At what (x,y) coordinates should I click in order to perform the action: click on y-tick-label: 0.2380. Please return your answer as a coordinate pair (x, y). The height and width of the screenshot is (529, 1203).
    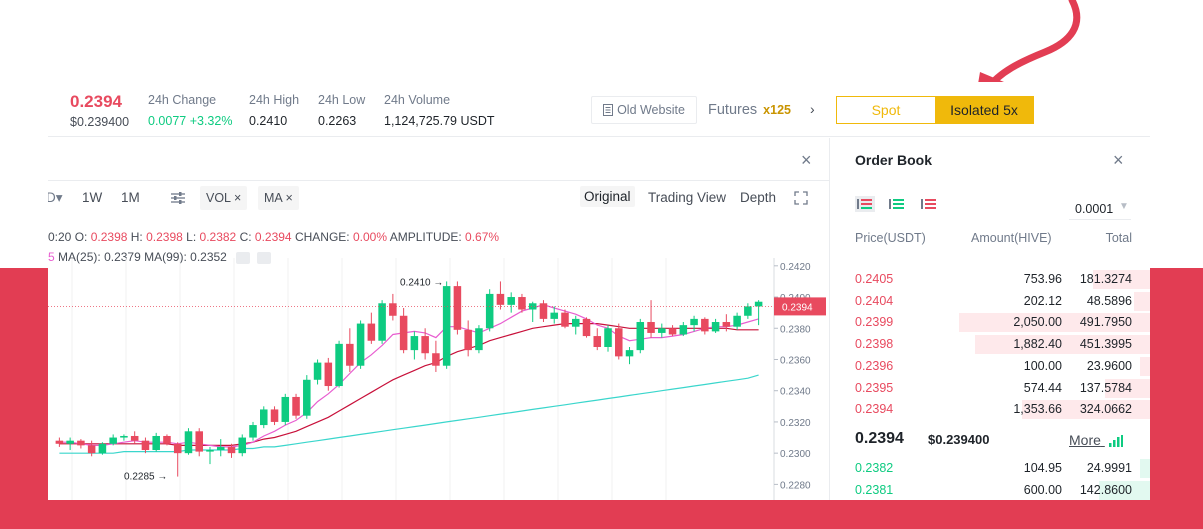
    Looking at the image, I should click on (795, 329).